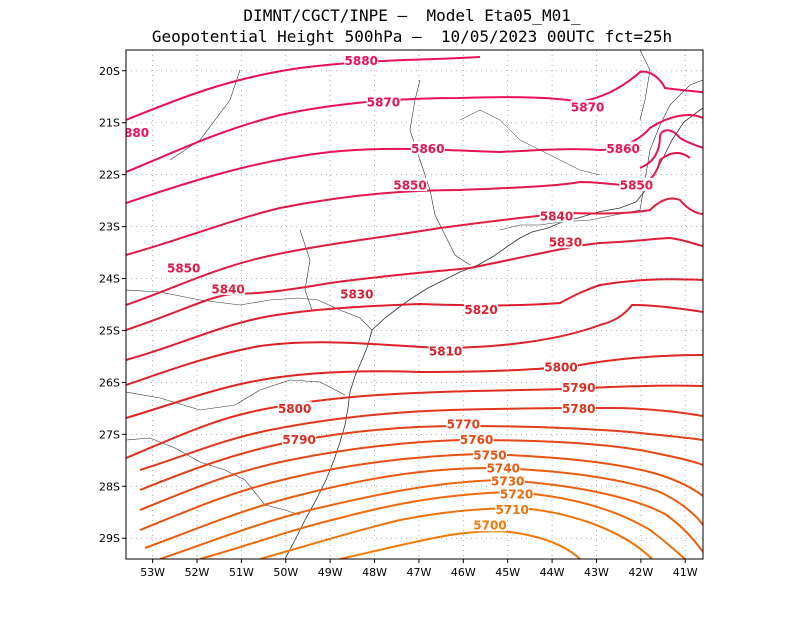  I want to click on contour-label-5780: 5780, so click(578, 409).